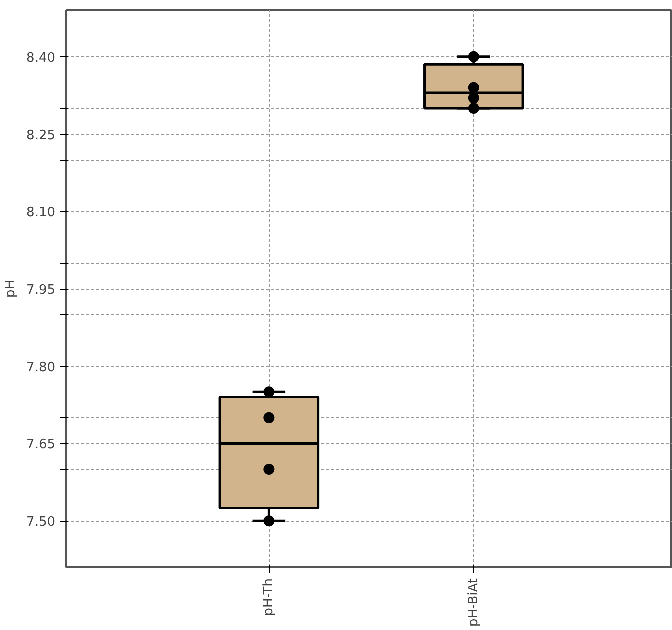 The width and height of the screenshot is (672, 630). Describe the element at coordinates (41, 290) in the screenshot. I see `y-tick-label: 7.95` at that location.